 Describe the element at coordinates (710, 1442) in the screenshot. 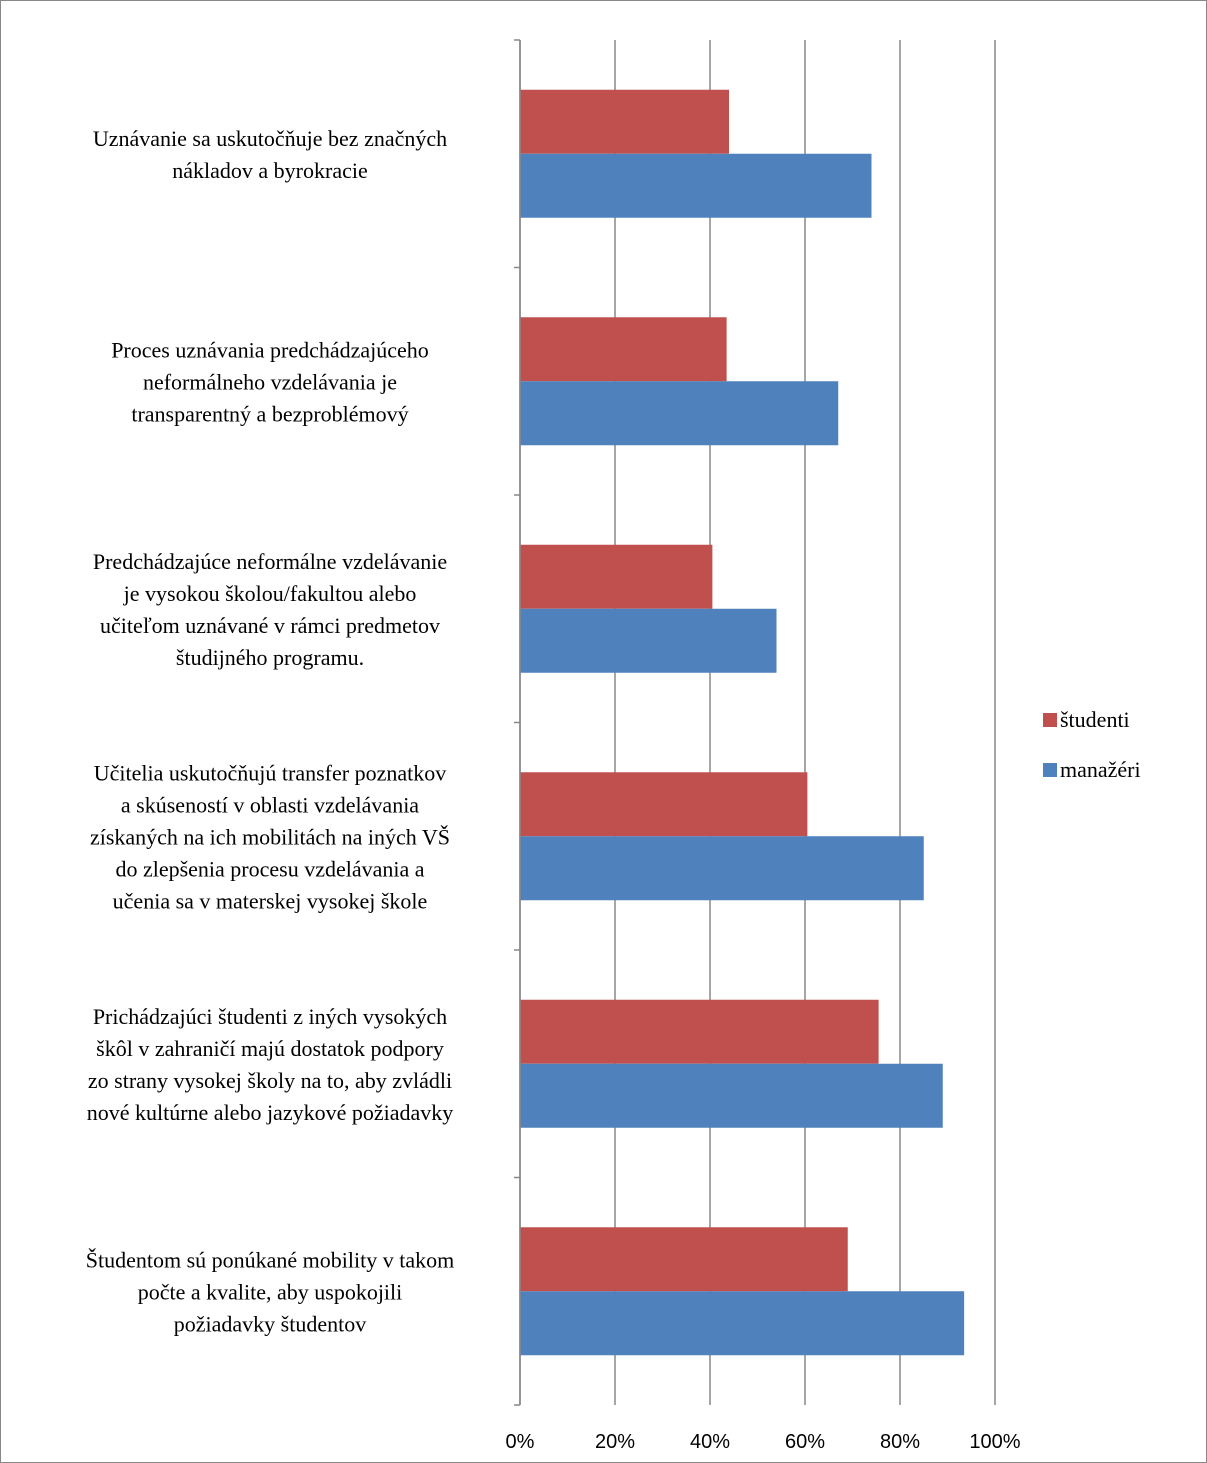

I see `x-tick-label: 40%` at that location.